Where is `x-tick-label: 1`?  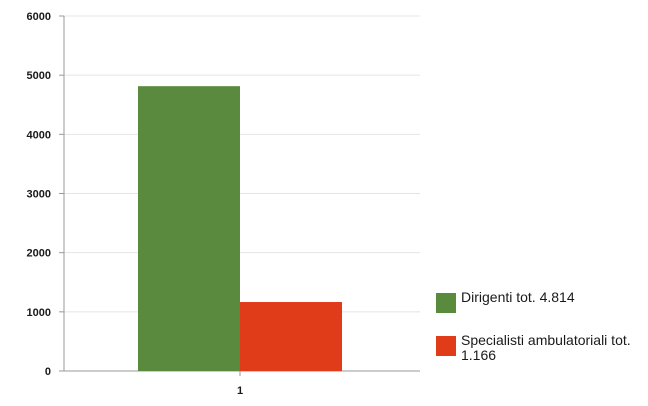 x-tick-label: 1 is located at coordinates (240, 391).